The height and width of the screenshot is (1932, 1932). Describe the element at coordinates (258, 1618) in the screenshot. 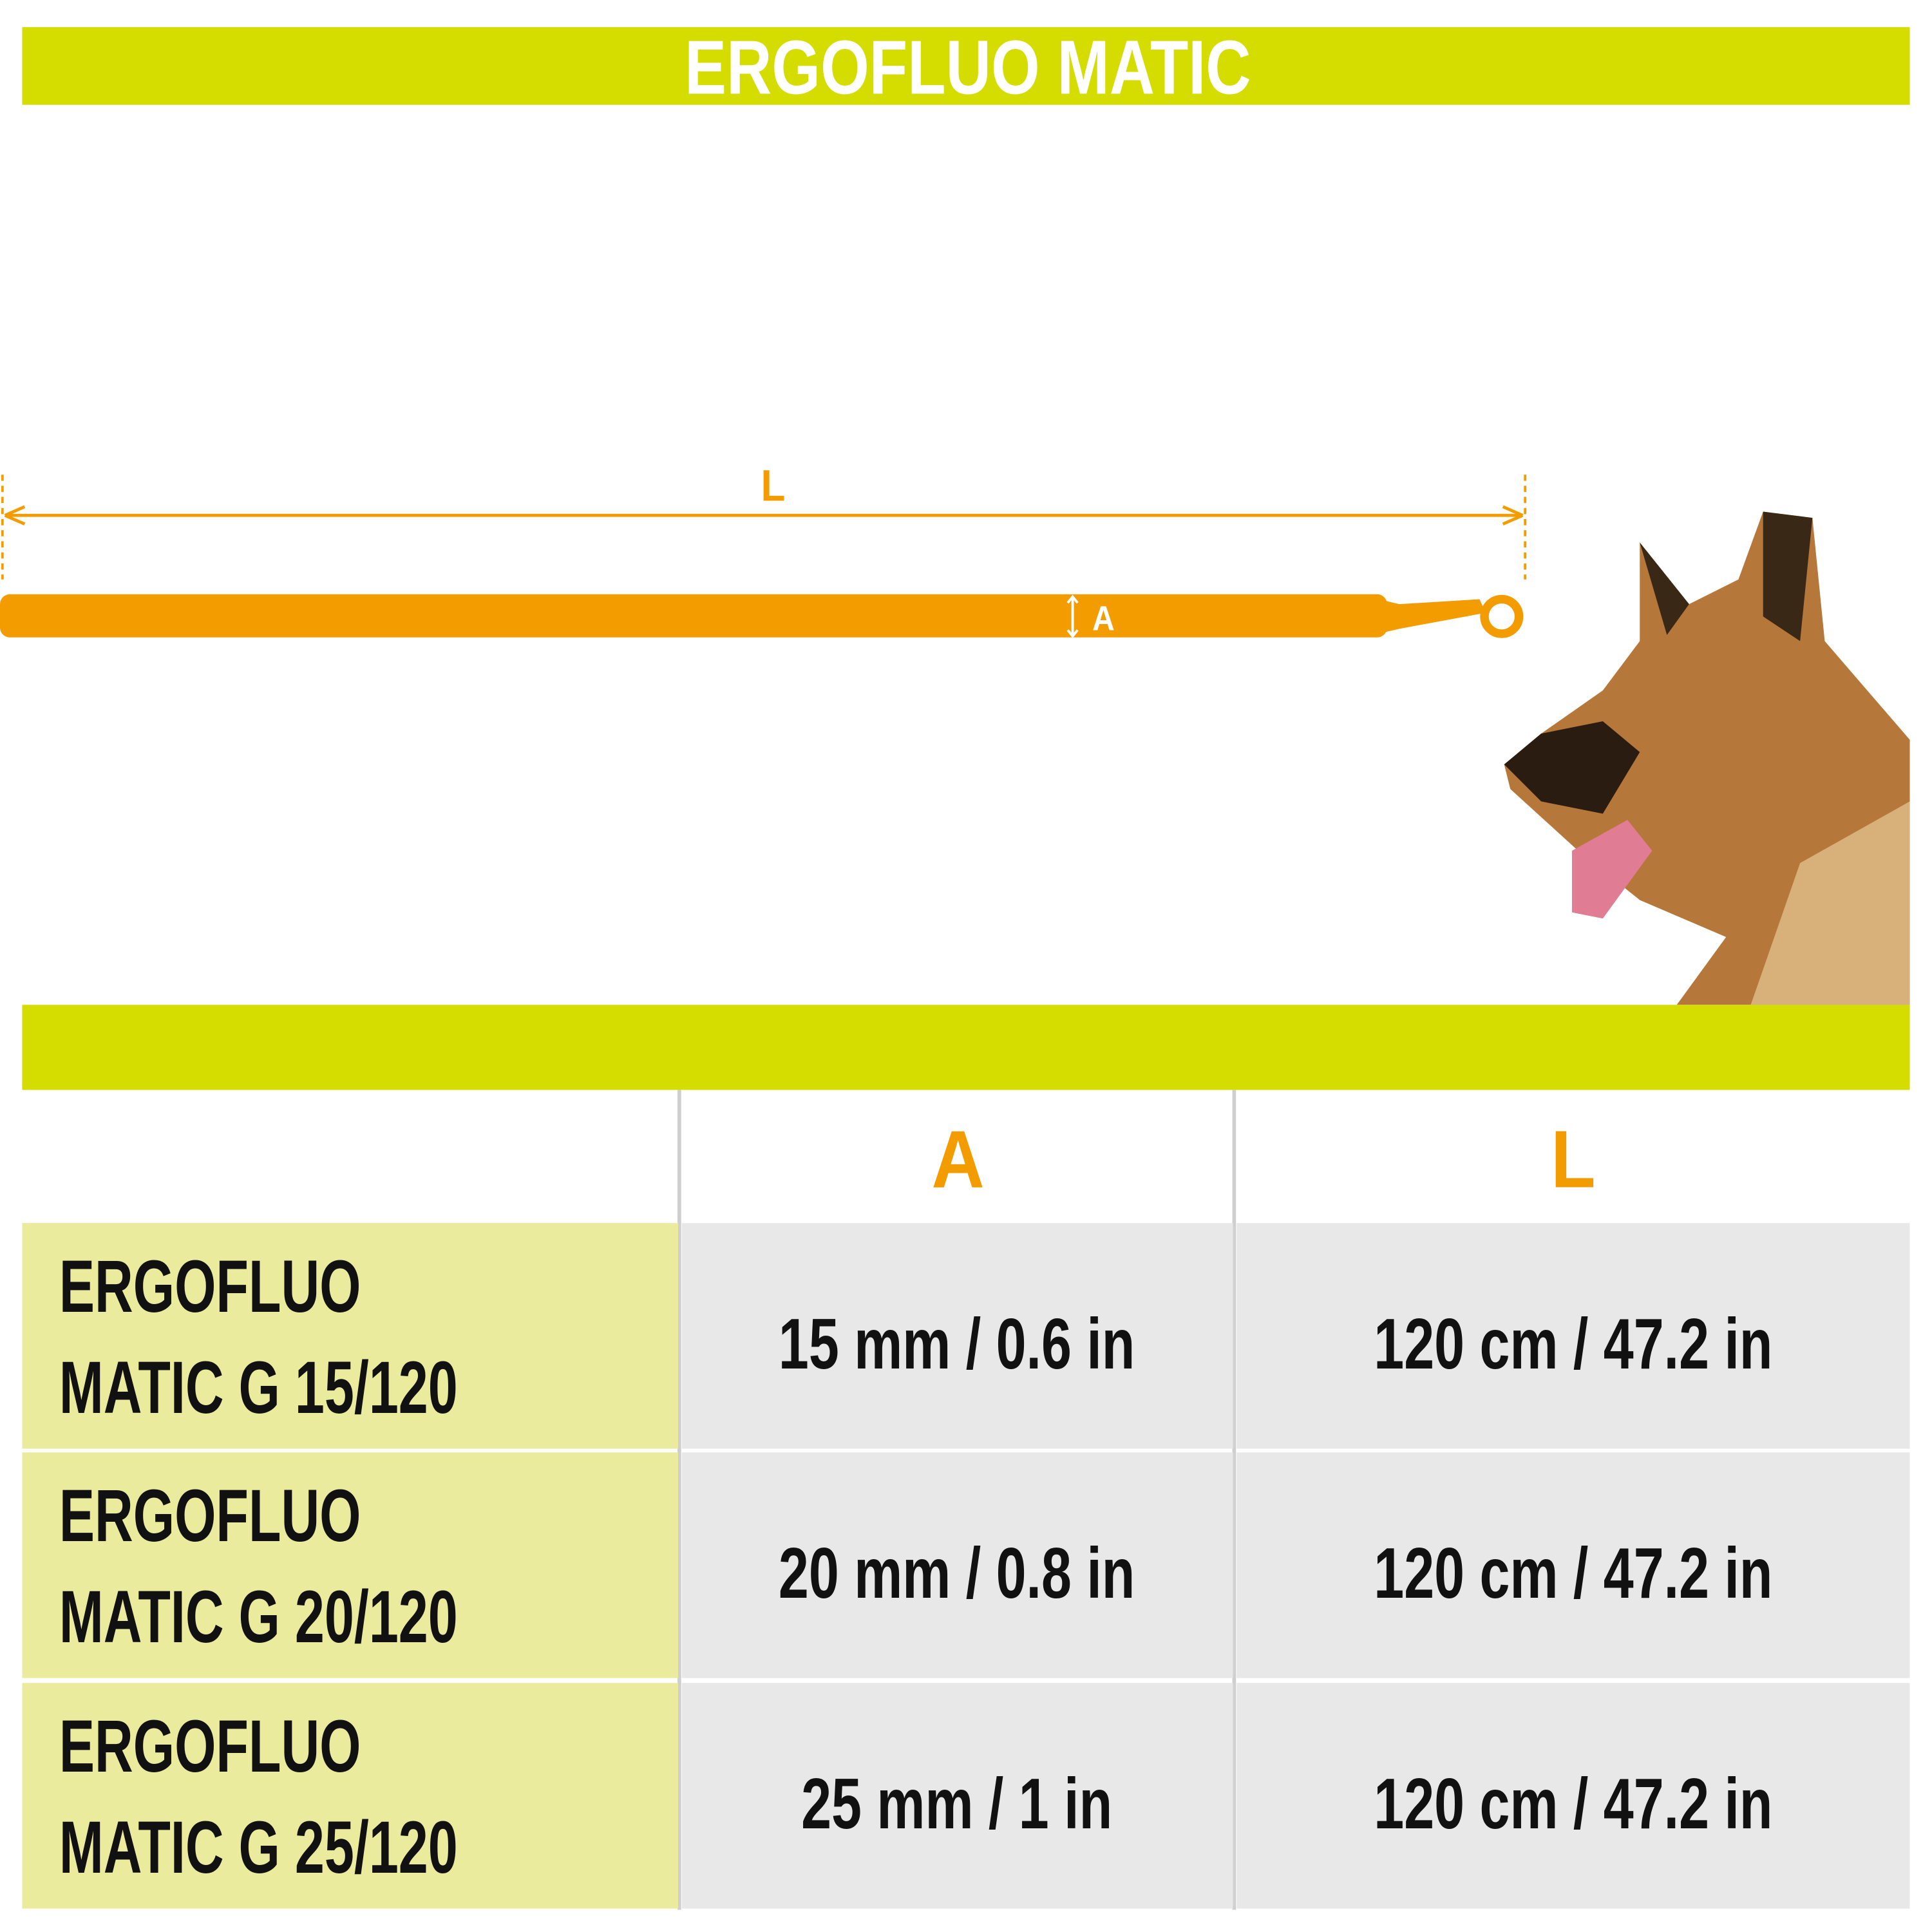

I see `row-name: MATIC G 20/120` at that location.